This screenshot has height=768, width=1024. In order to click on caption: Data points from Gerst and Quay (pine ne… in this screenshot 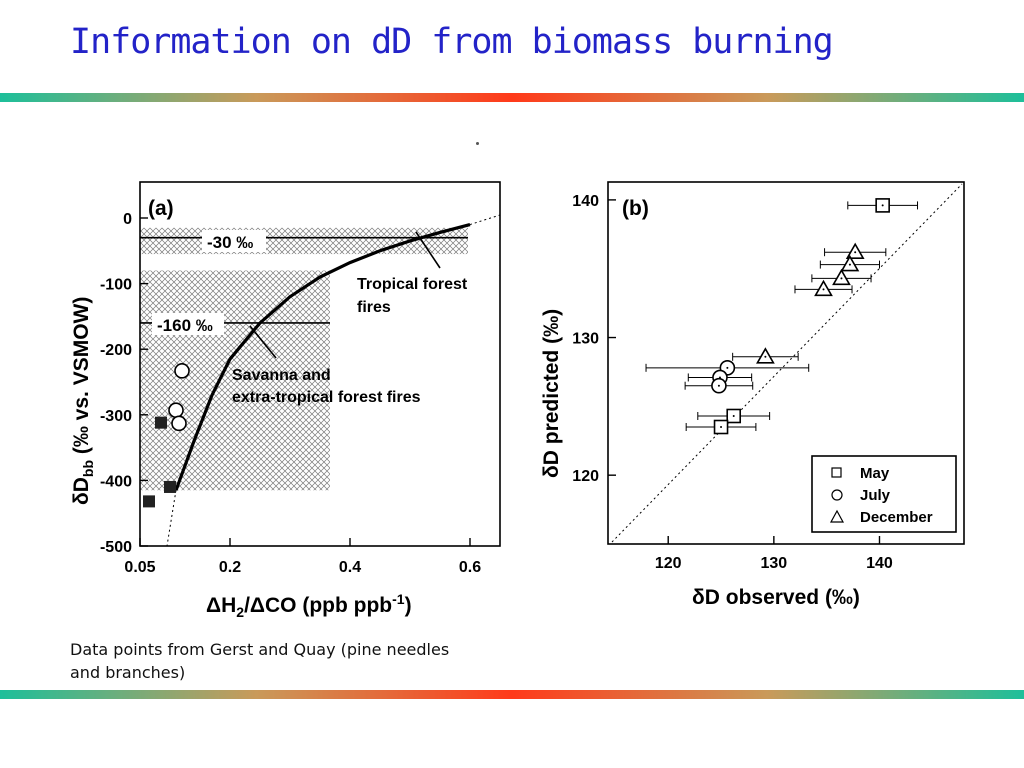, I will do `click(260, 661)`.